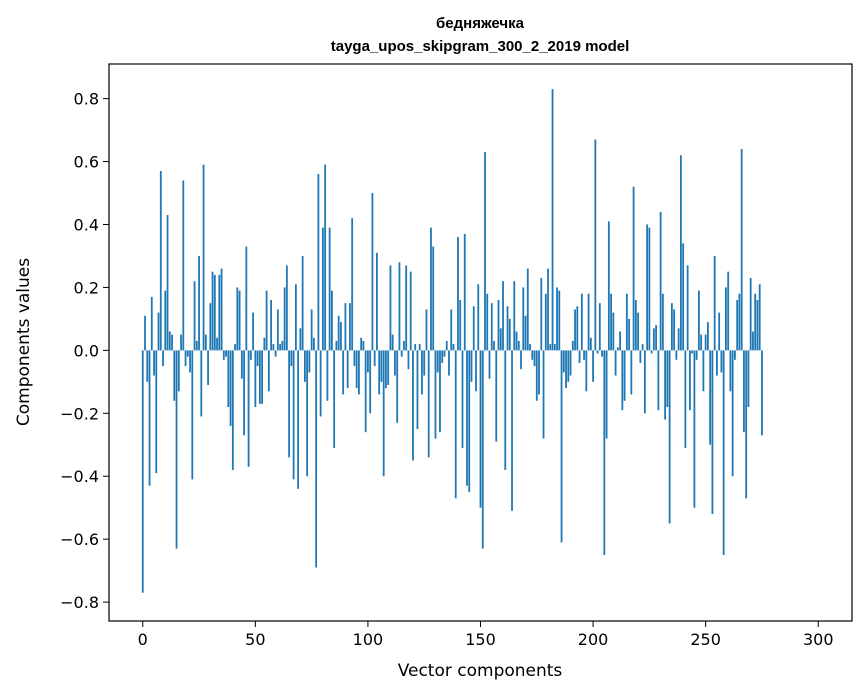 Image resolution: width=867 pixels, height=696 pixels. What do you see at coordinates (84, 351) in the screenshot?
I see `y-axis: −0.8 −0.6 −0.4 −0.2 0.0 0.2 0.4 0.6 0.8` at bounding box center [84, 351].